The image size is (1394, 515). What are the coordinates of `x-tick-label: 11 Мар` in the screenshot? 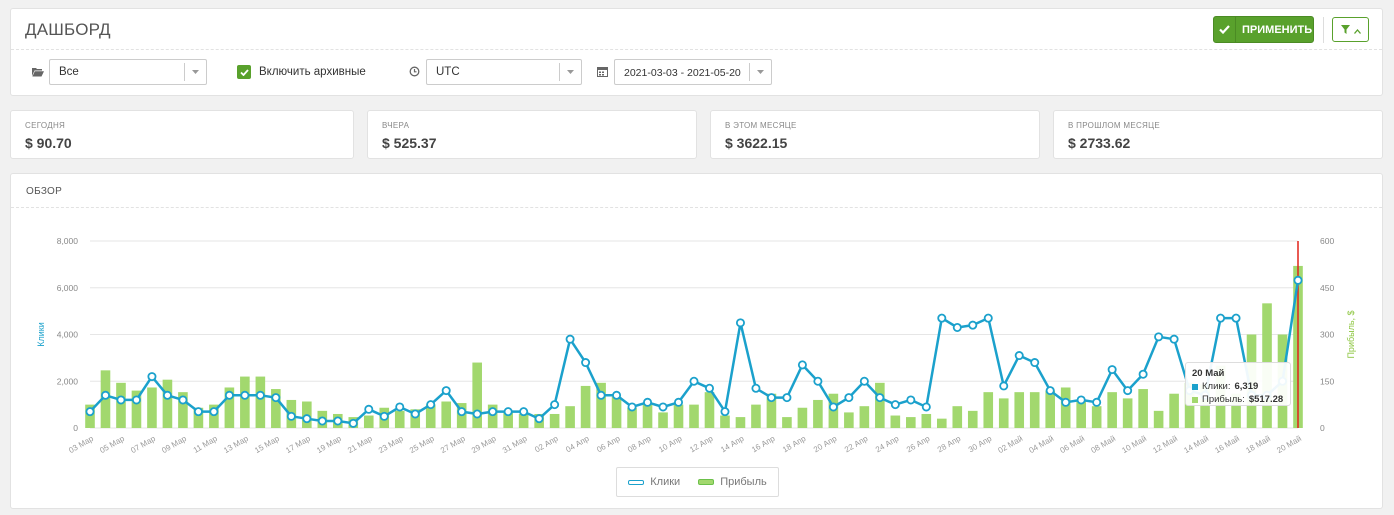 It's located at (206, 444).